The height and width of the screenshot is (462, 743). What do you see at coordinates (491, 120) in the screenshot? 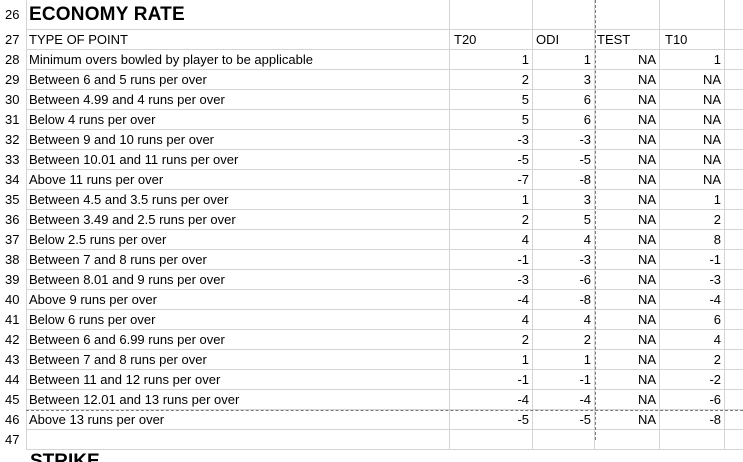
I see `cell-t20: 5` at bounding box center [491, 120].